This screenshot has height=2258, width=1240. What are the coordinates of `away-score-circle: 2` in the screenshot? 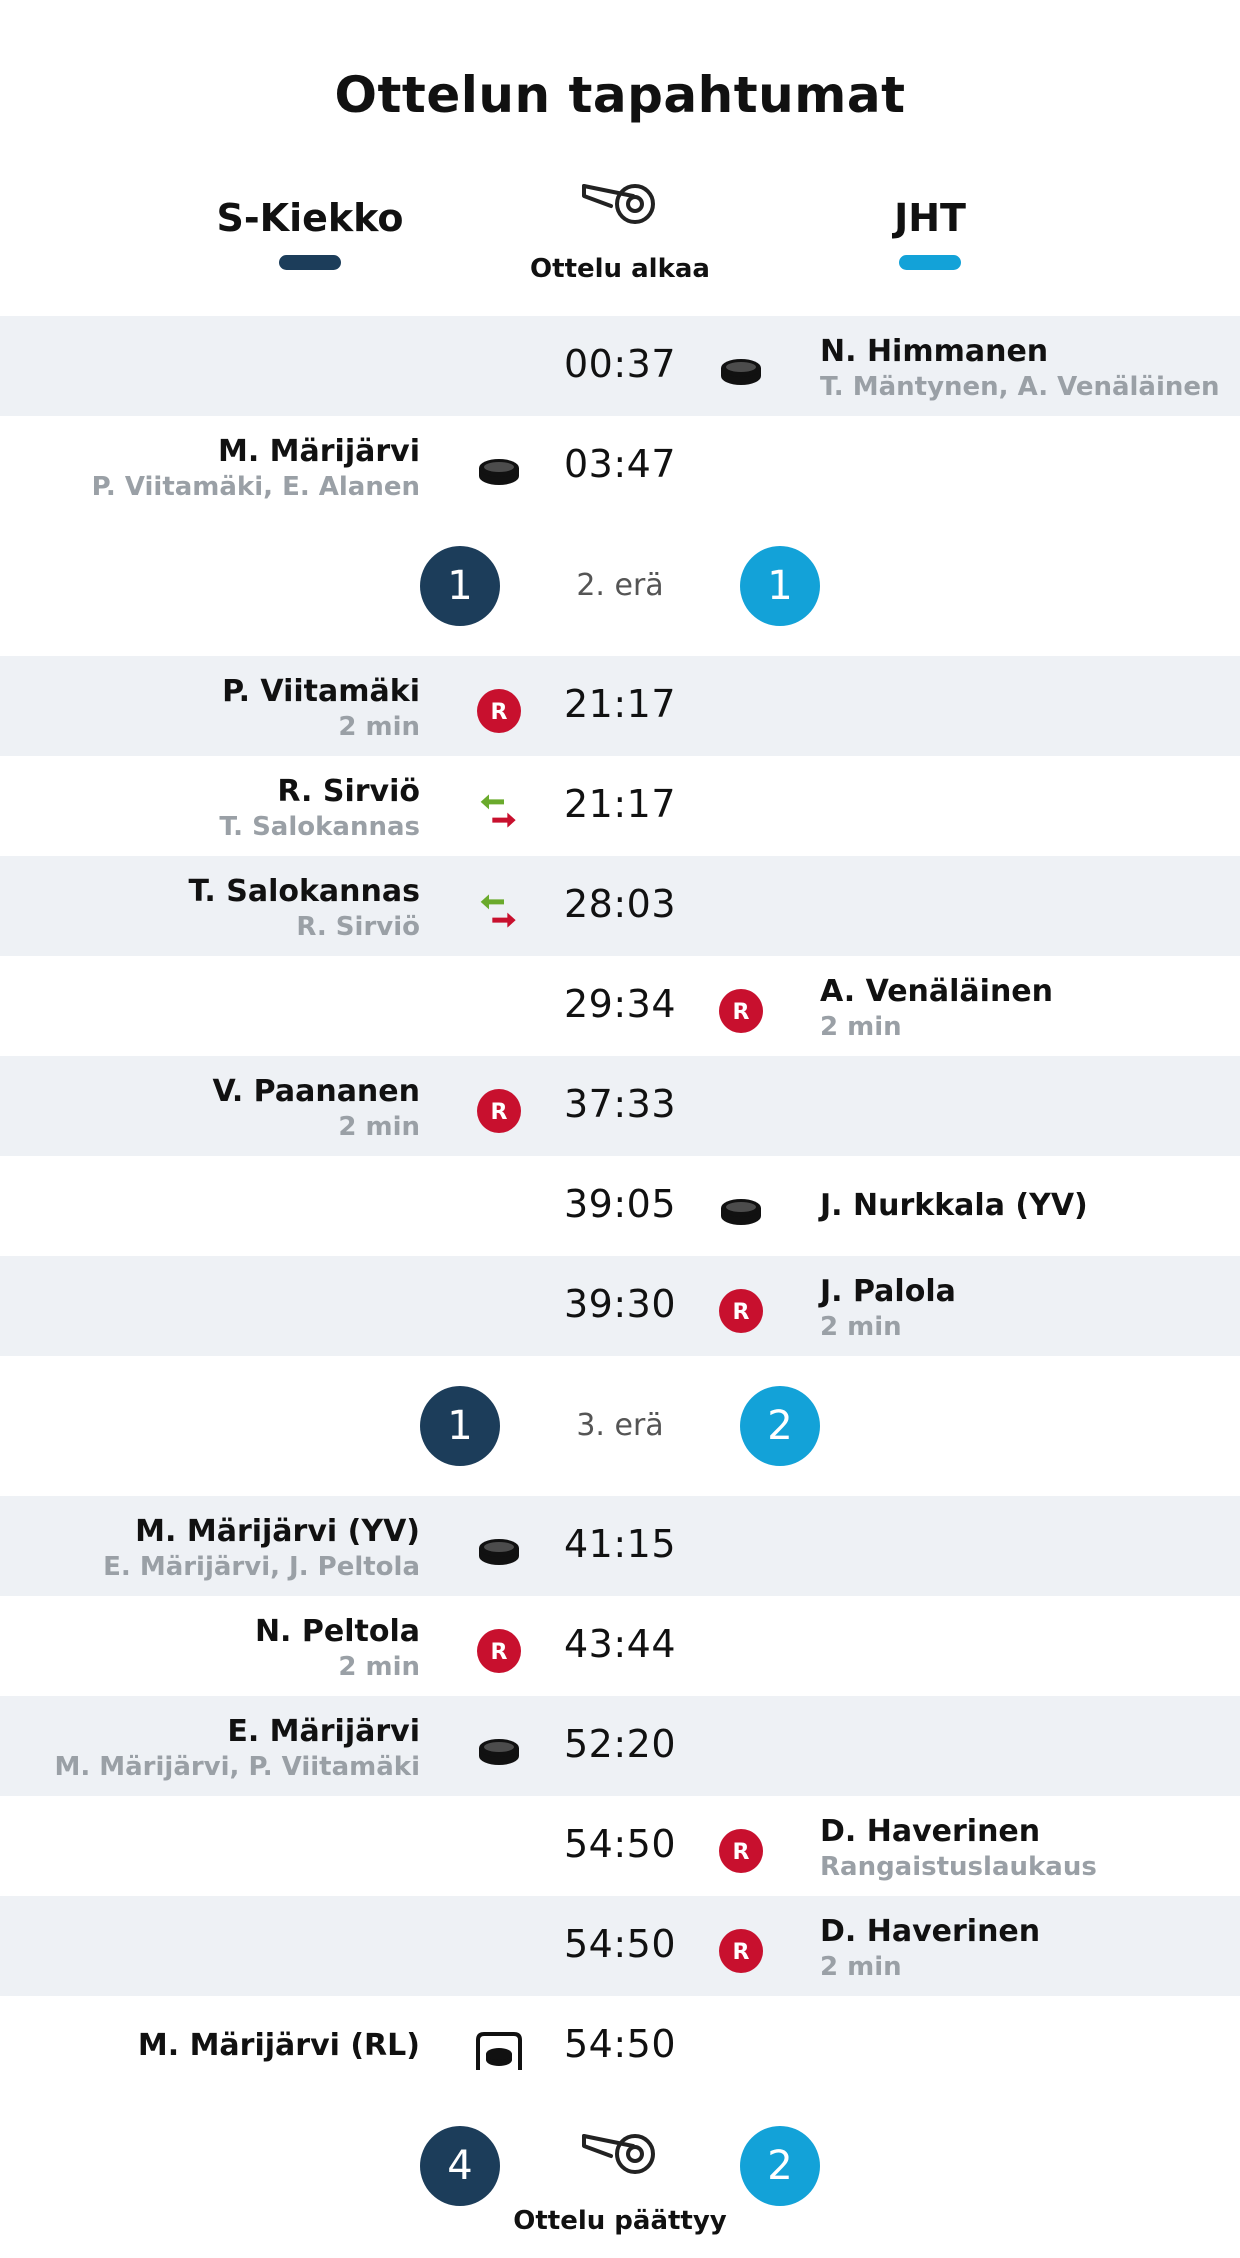 It's located at (780, 1426).